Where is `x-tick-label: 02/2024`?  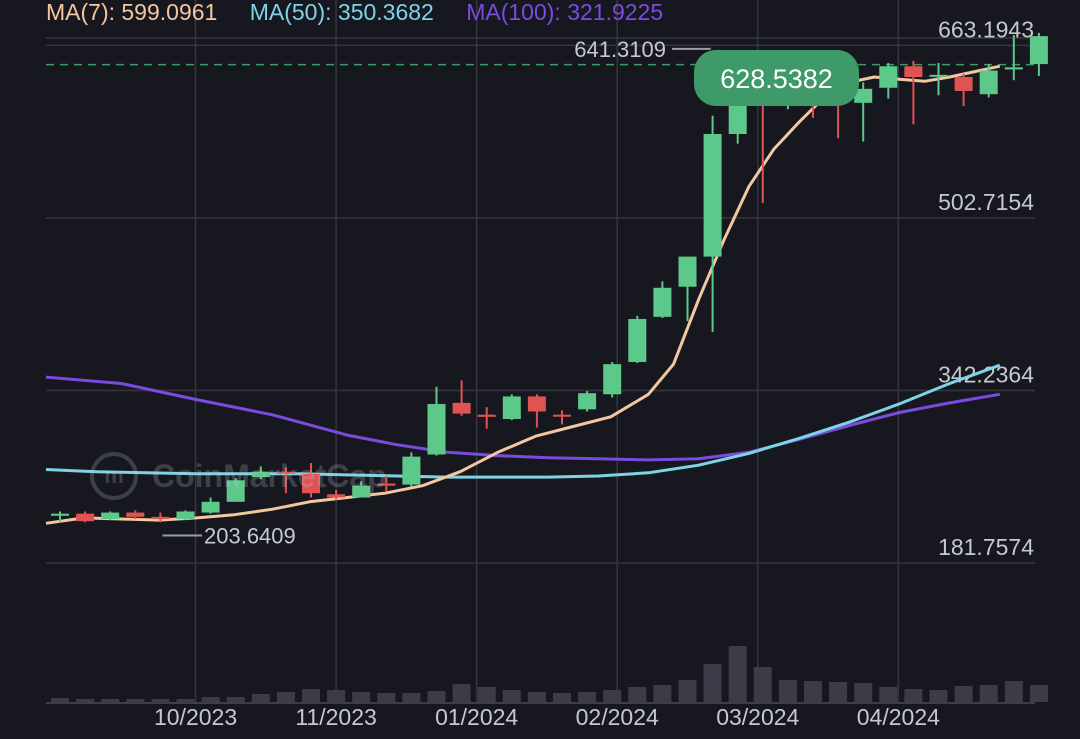 x-tick-label: 02/2024 is located at coordinates (617, 717).